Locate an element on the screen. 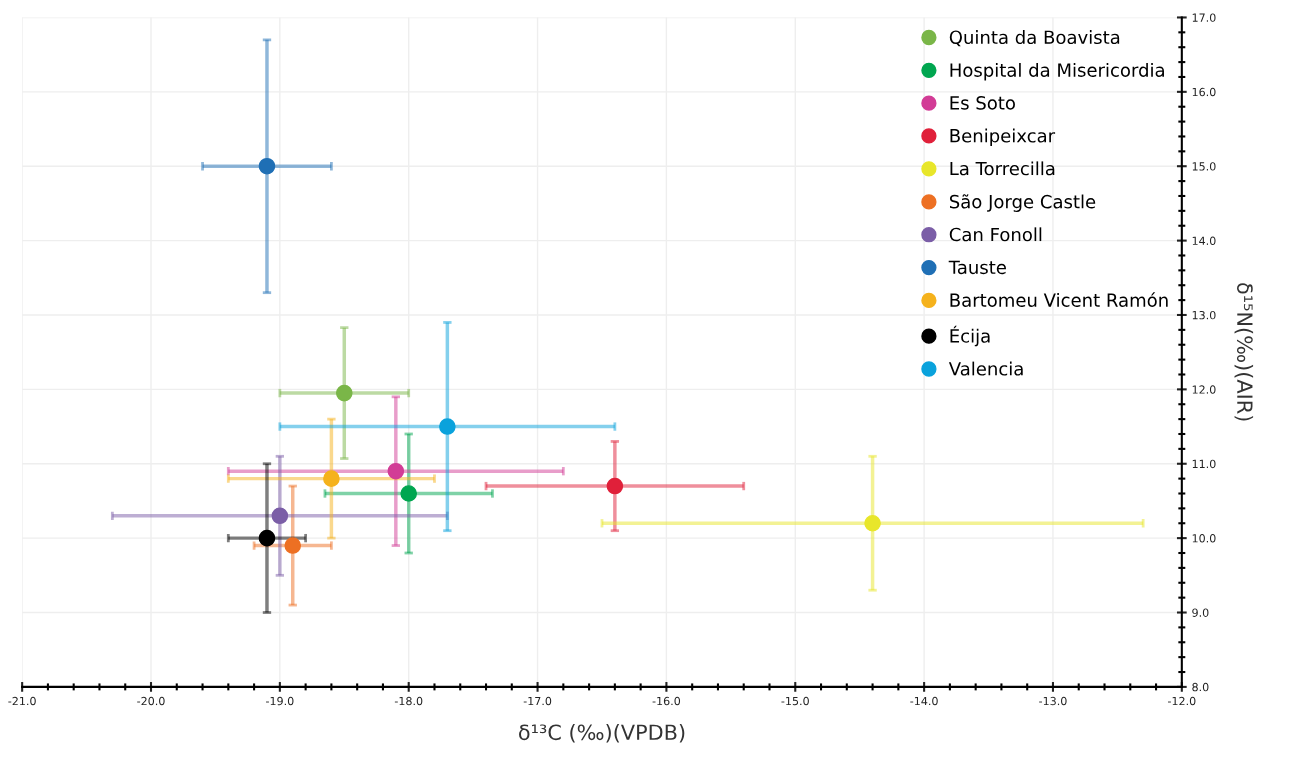 The height and width of the screenshot is (759, 1303). y-axis-title: δ¹⁵N(‰)(AIR) is located at coordinates (1244, 352).